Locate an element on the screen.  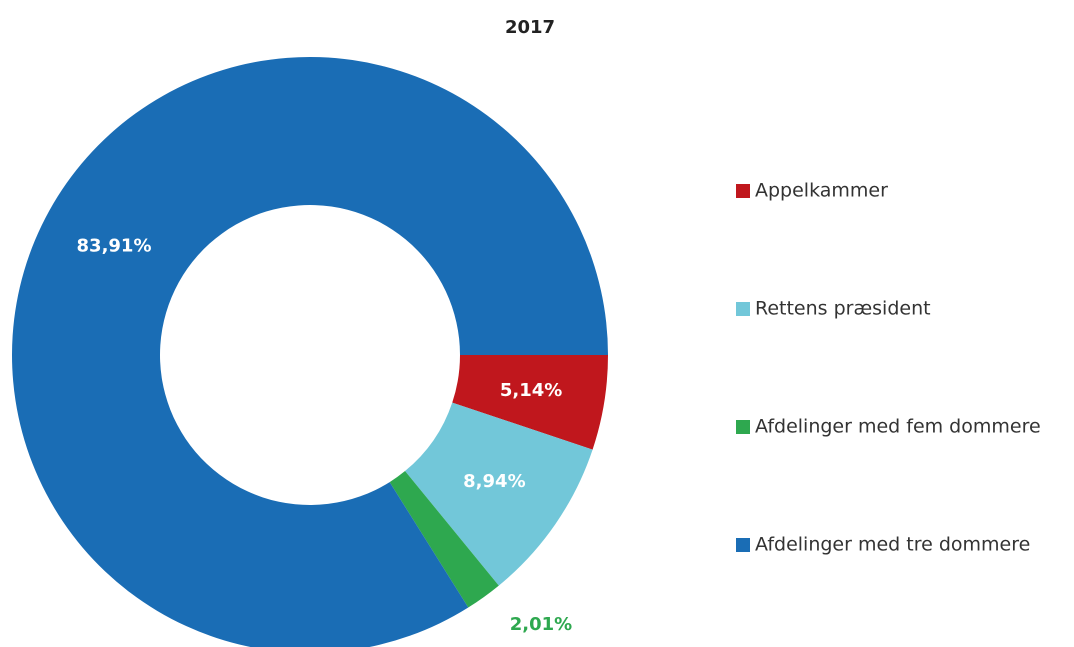
value-label: 2,01% is located at coordinates (541, 624).